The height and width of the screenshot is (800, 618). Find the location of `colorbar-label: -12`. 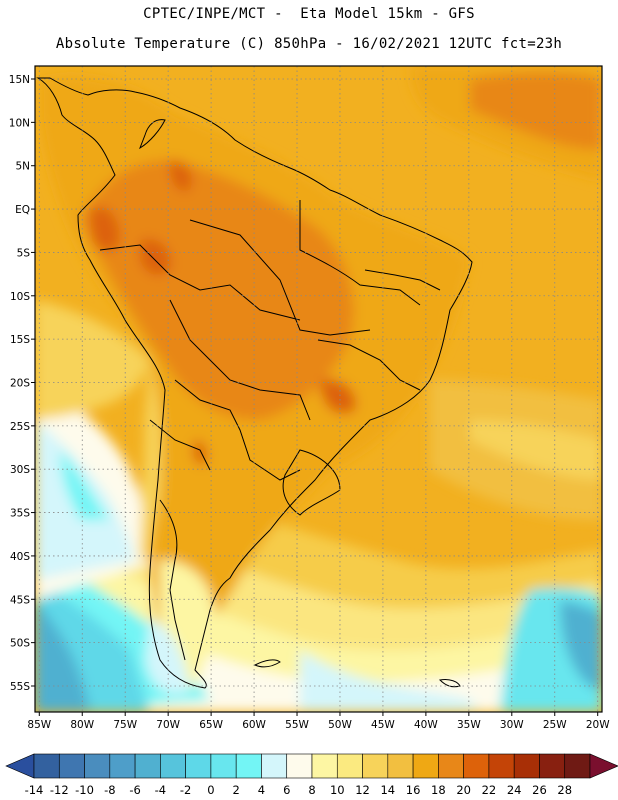

colorbar-label: -12 is located at coordinates (59, 790).